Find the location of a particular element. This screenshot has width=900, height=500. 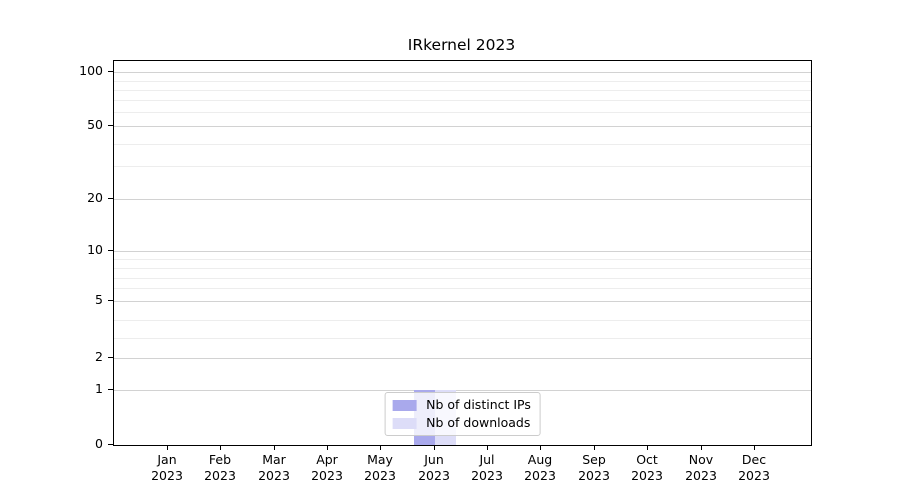

y-tick-label: 50 is located at coordinates (95, 124).